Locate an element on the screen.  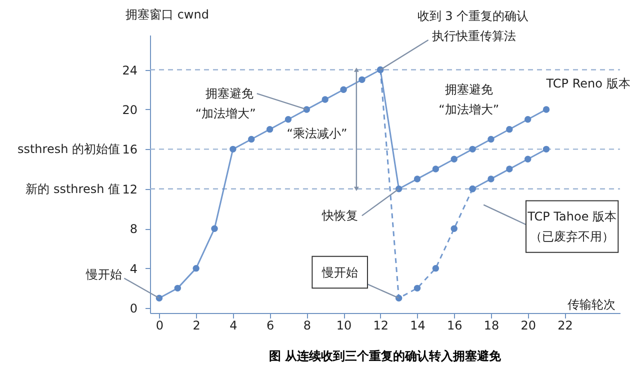
x-tick-label: 2 is located at coordinates (196, 325).